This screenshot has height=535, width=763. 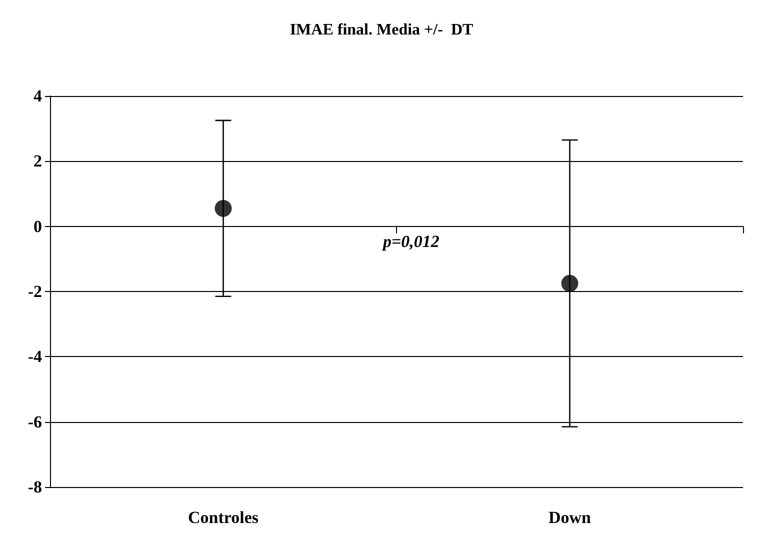 What do you see at coordinates (38, 161) in the screenshot?
I see `y-tick-label: 2` at bounding box center [38, 161].